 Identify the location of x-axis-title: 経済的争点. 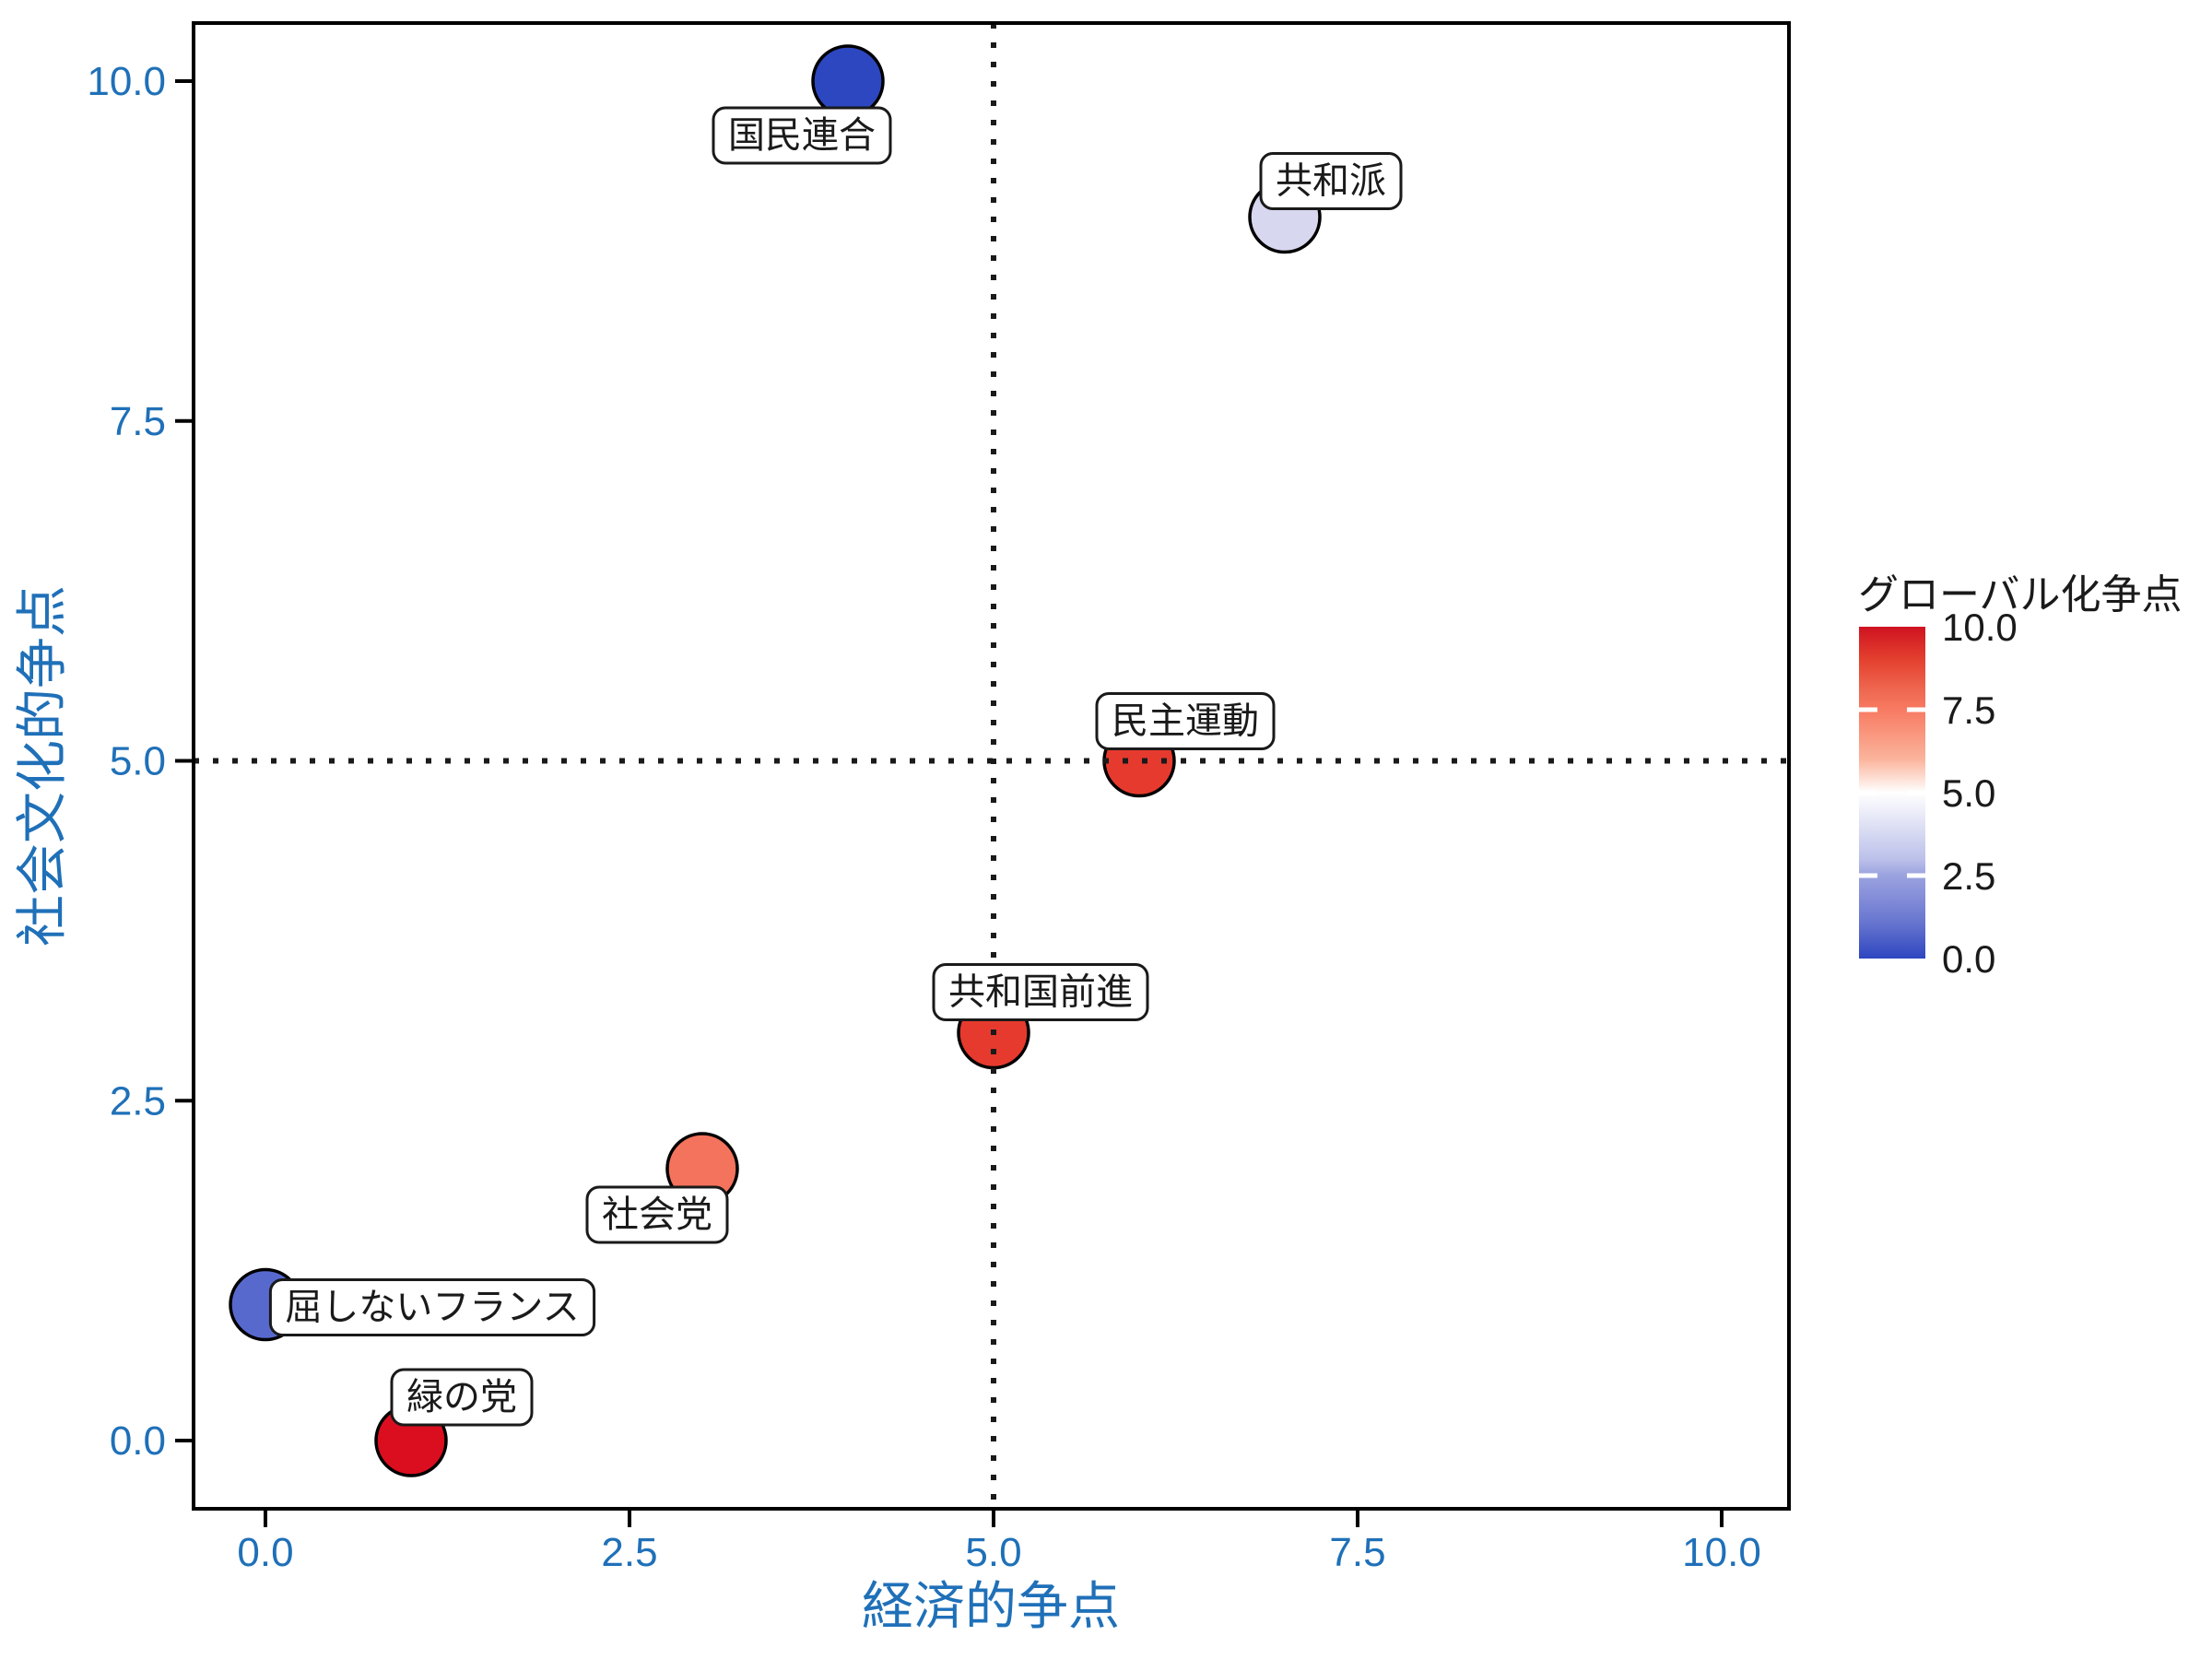
(991, 1606).